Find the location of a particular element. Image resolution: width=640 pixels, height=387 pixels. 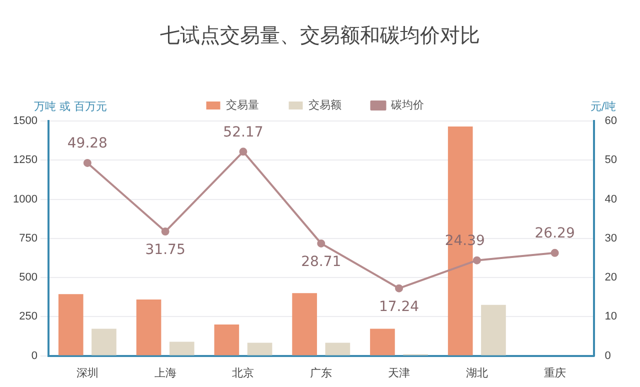

data-label: 52.17 is located at coordinates (243, 132).